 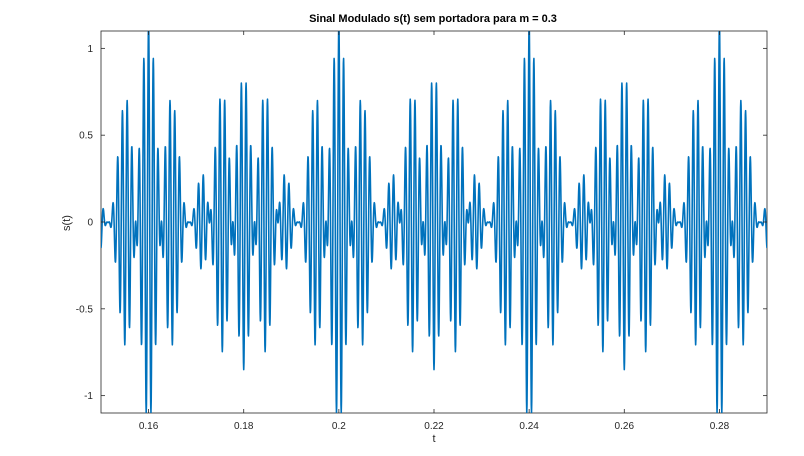 What do you see at coordinates (625, 426) in the screenshot?
I see `x-tick-label: 0.26` at bounding box center [625, 426].